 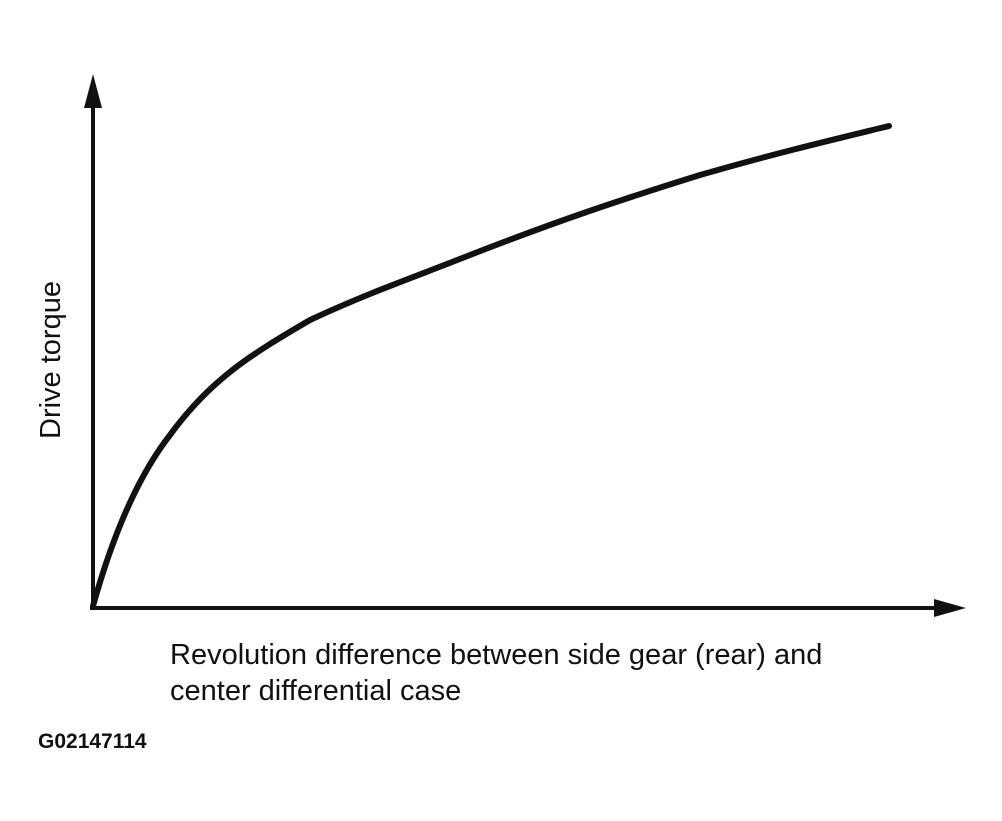 What do you see at coordinates (51, 360) in the screenshot?
I see `y-axis-label: Drive torque` at bounding box center [51, 360].